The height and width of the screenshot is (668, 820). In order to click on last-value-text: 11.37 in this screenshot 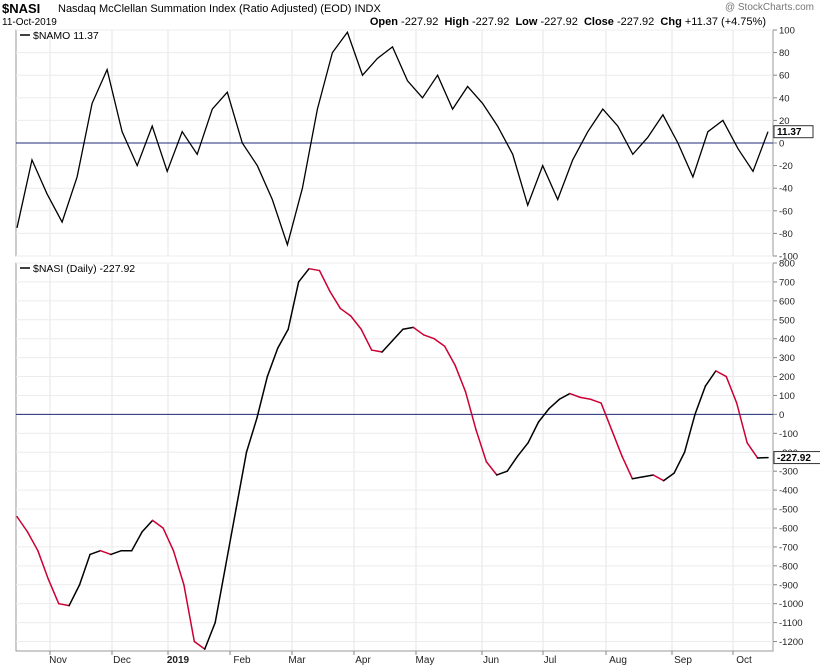, I will do `click(789, 132)`.